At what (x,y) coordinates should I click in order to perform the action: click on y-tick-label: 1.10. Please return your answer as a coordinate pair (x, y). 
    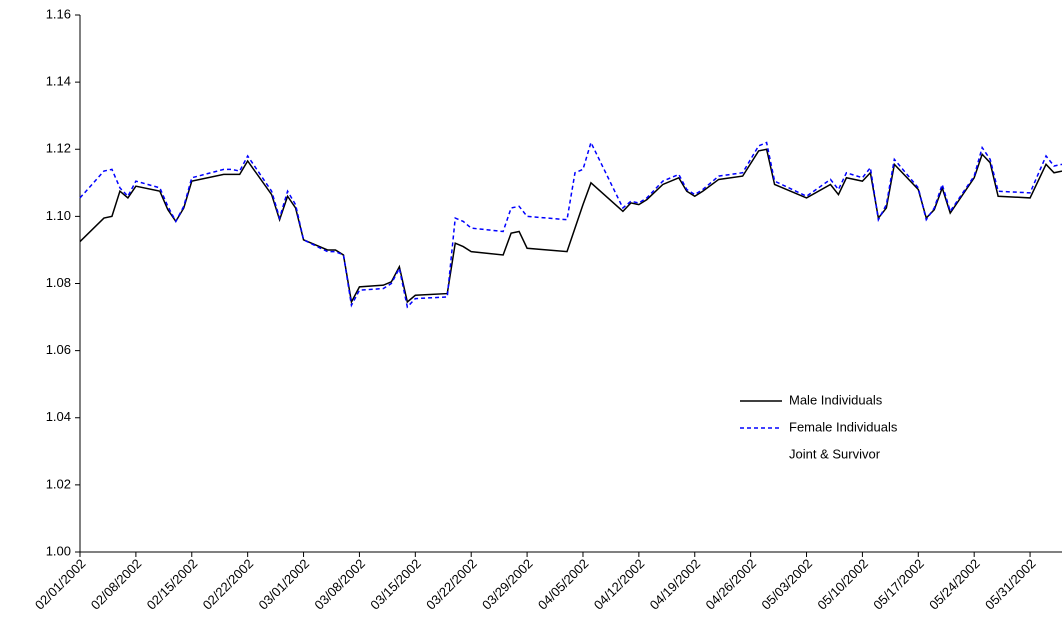
    Looking at the image, I should click on (58, 215).